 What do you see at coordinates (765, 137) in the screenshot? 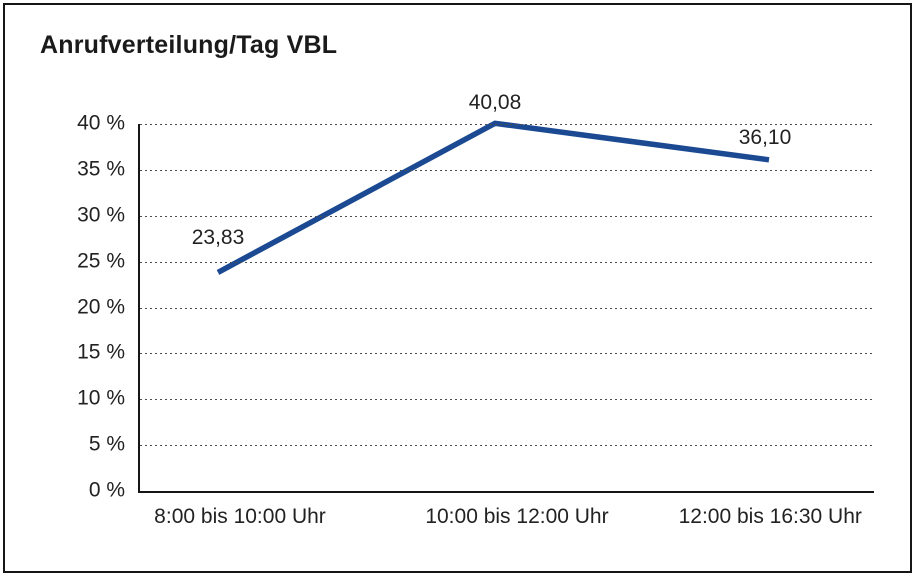
I see `data-label: 36,10` at bounding box center [765, 137].